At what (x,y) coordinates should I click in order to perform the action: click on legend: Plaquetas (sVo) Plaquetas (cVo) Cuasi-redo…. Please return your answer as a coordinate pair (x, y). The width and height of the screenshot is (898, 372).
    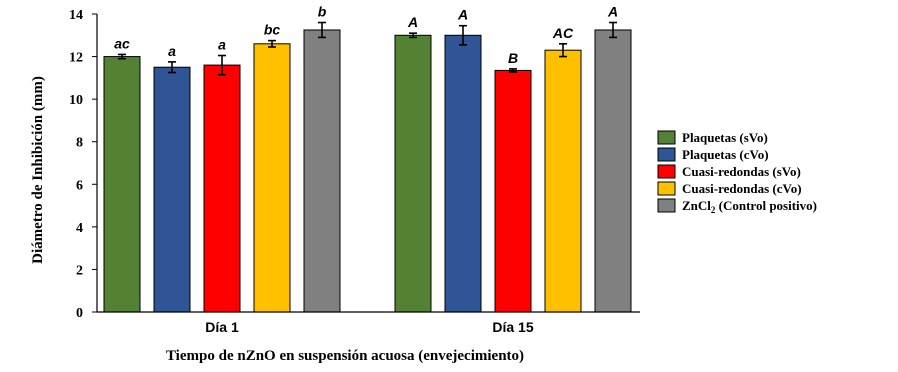
    Looking at the image, I should click on (737, 172).